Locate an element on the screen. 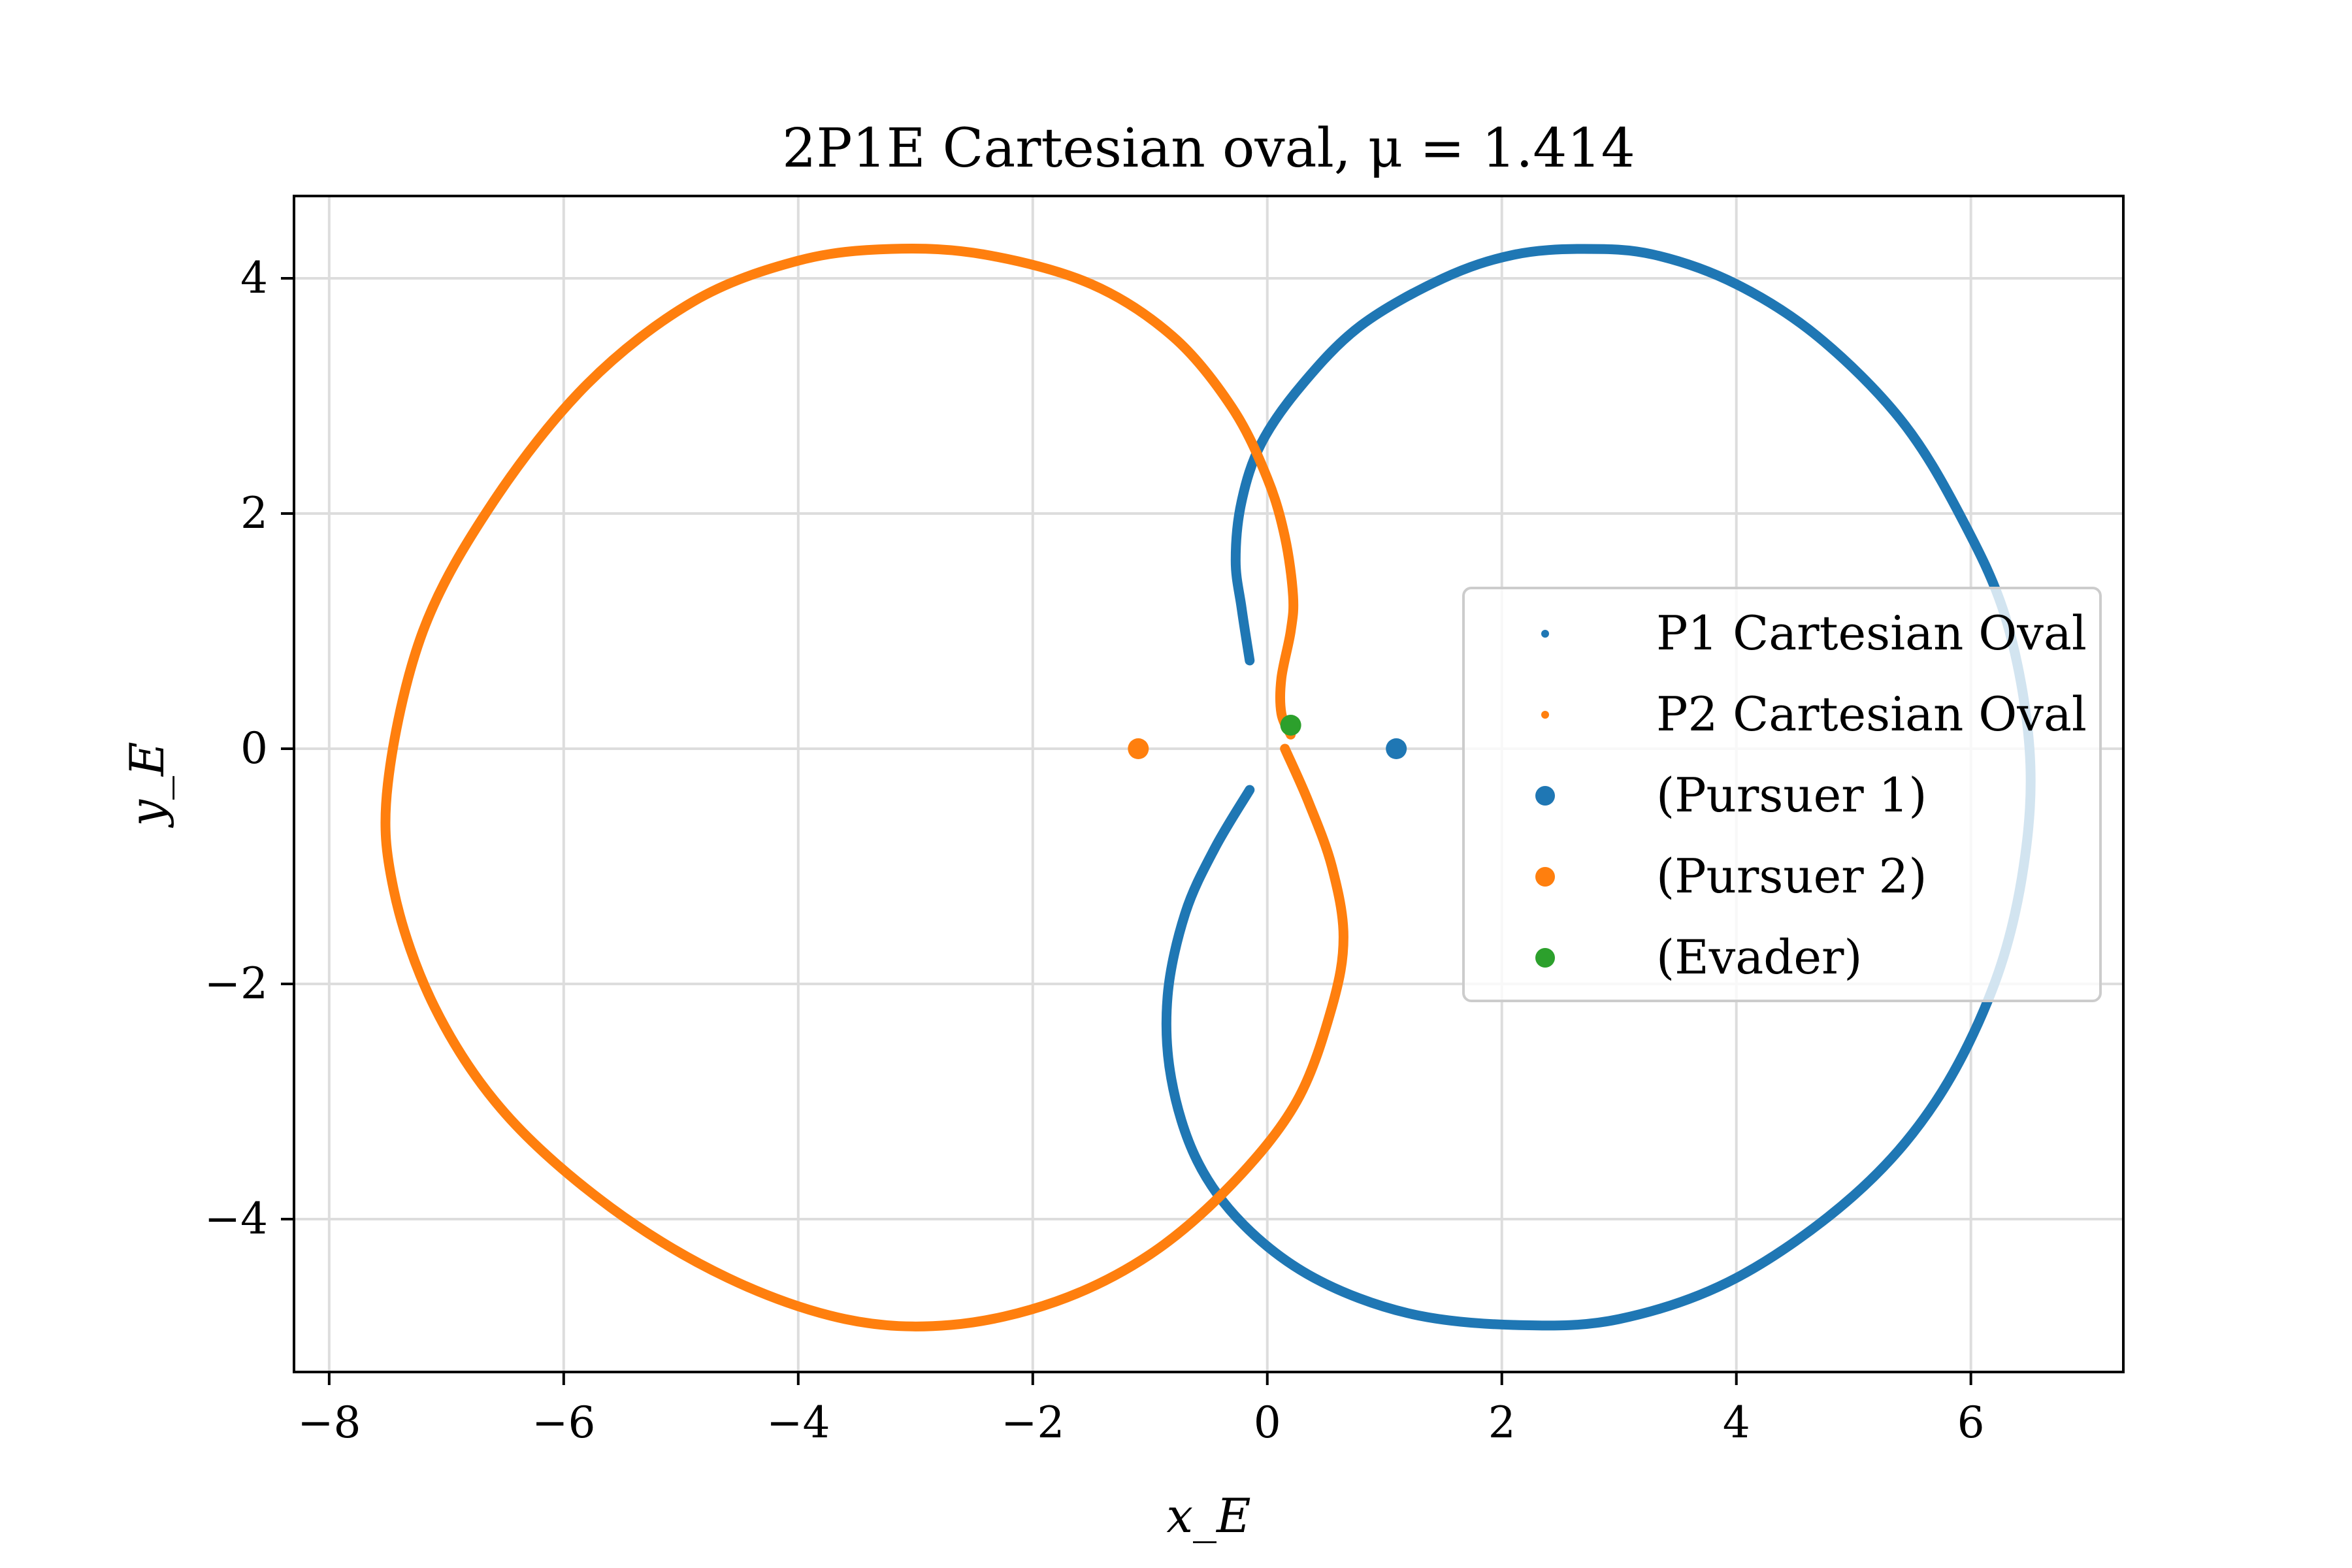 The image size is (2352, 1568). y-tick-label: −2 is located at coordinates (236, 983).